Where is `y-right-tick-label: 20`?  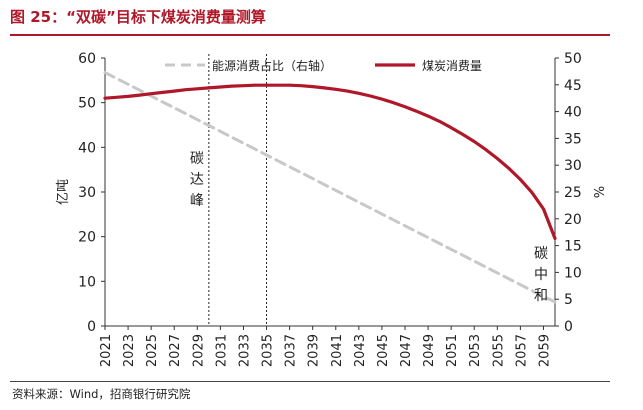
y-right-tick-label: 20 is located at coordinates (573, 220).